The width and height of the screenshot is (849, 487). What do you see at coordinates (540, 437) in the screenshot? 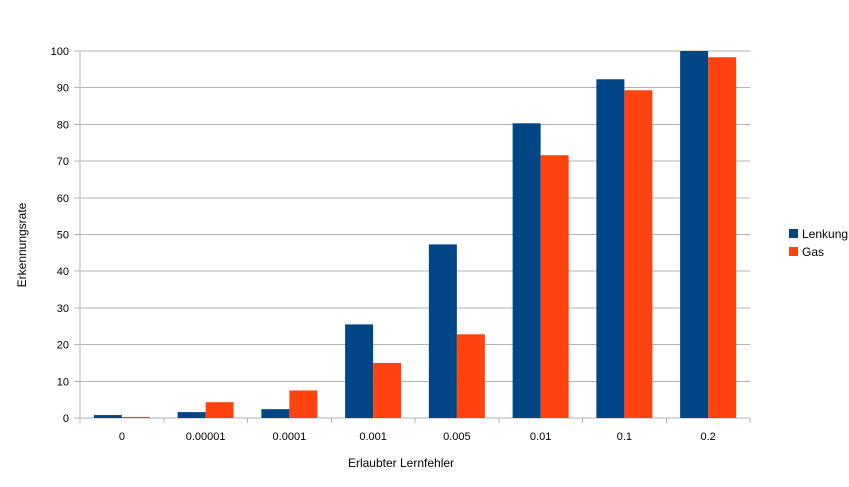
I see `x-tick-label: 0.01` at bounding box center [540, 437].